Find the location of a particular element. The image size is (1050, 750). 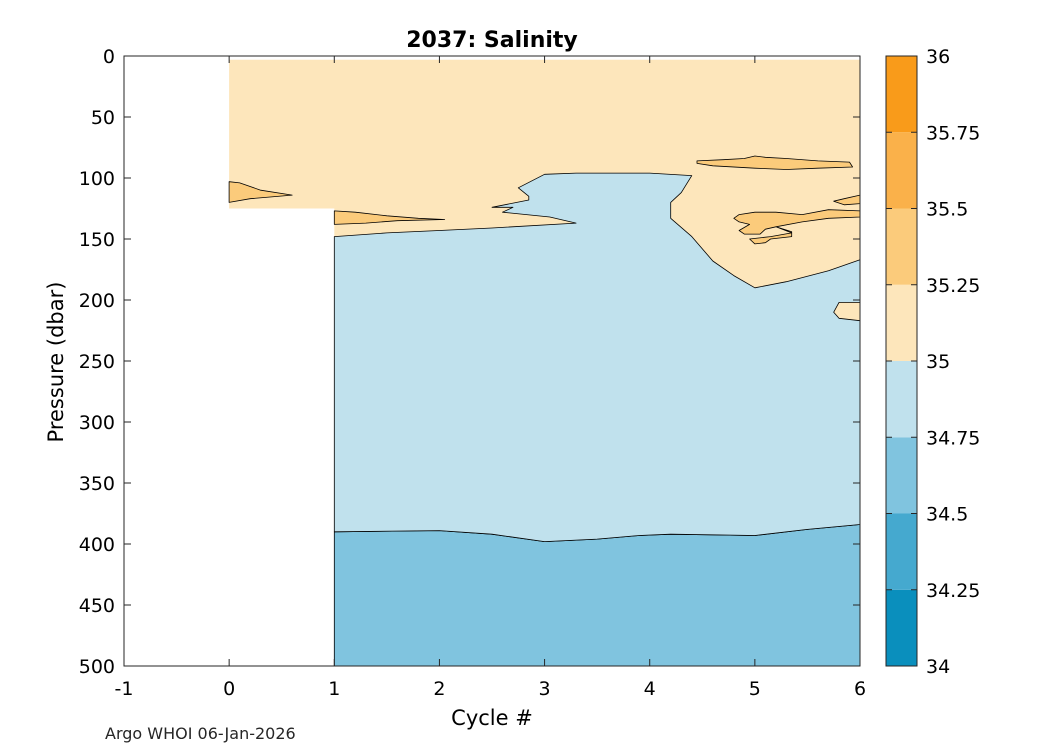

x-tick-label: 3 is located at coordinates (545, 689).